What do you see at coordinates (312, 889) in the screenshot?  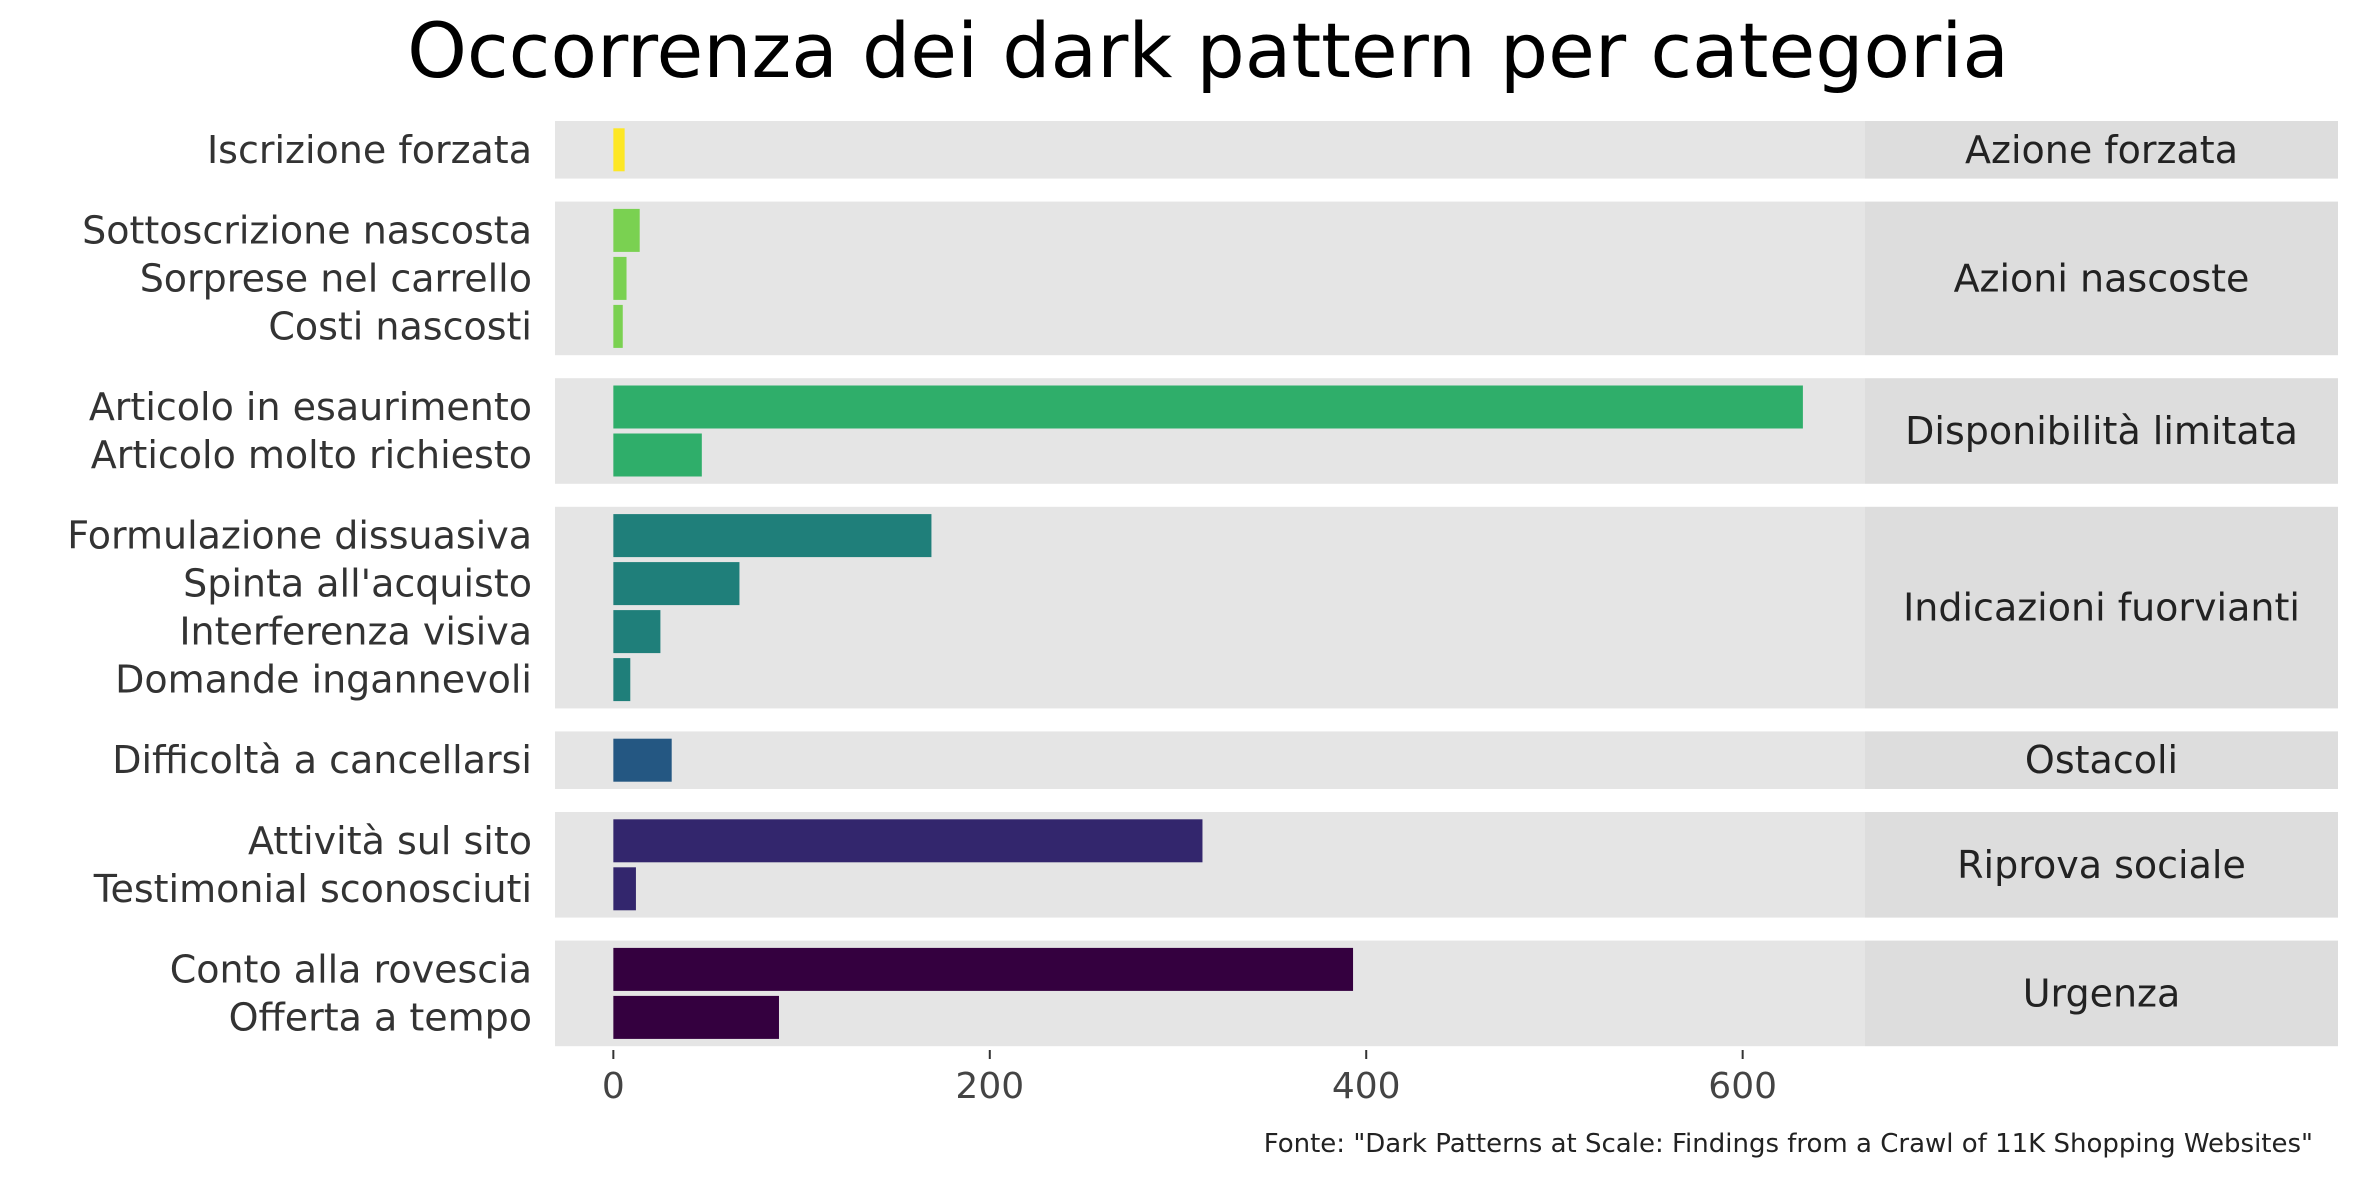 I see `category-label: Testimonial sconosciuti` at bounding box center [312, 889].